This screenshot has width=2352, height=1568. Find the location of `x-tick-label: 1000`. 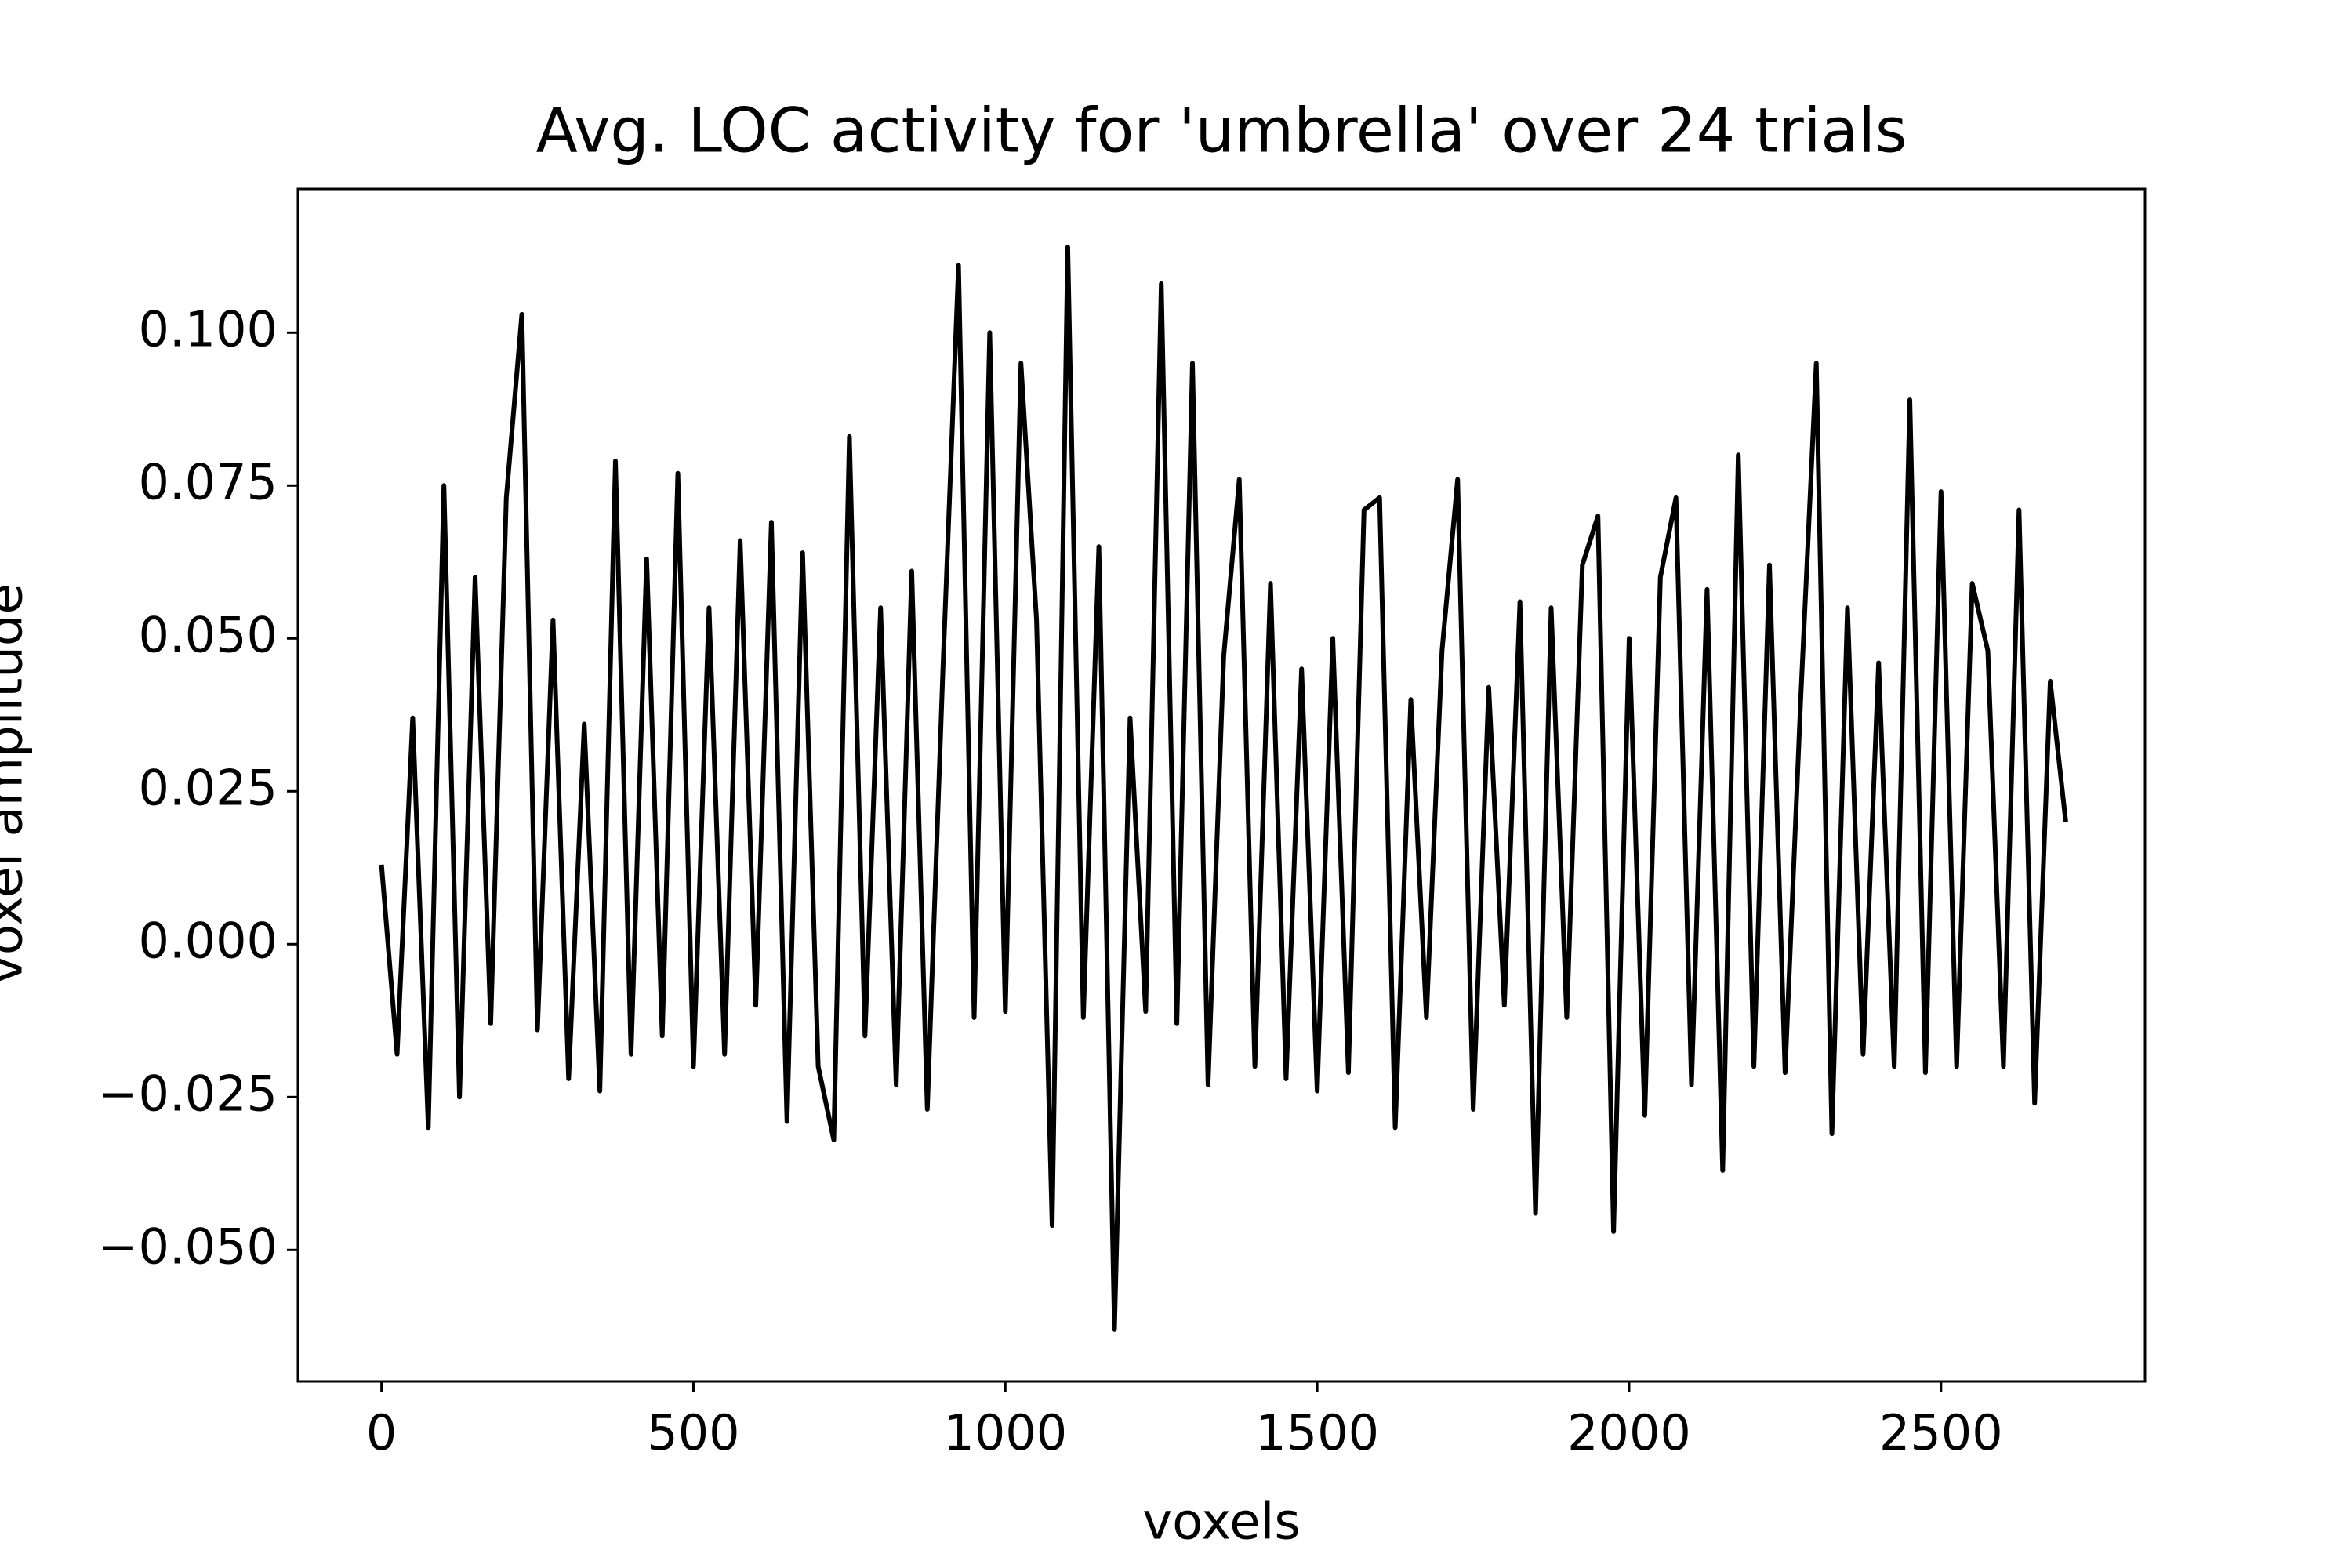

x-tick-label: 1000 is located at coordinates (1005, 1432).